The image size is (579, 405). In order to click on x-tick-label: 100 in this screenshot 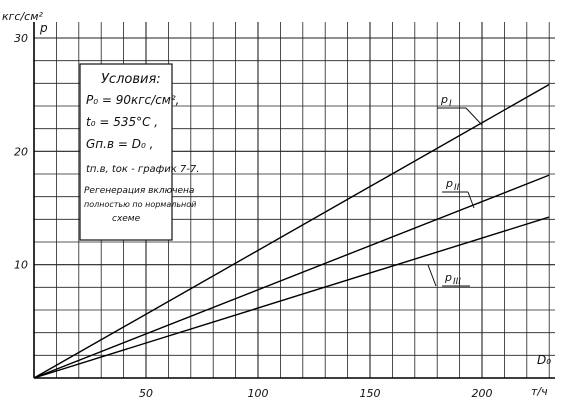, I will do `click(258, 393)`.